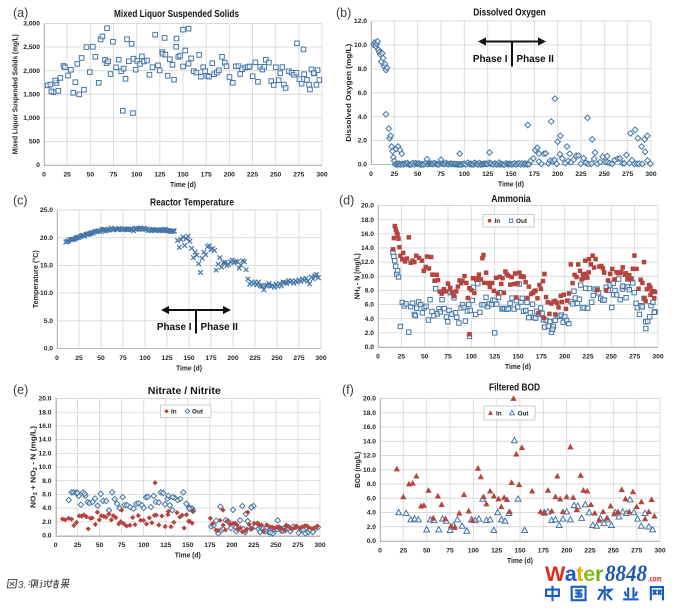 This screenshot has width=673, height=610. Describe the element at coordinates (46, 266) in the screenshot. I see `svg-text: 15.0` at that location.